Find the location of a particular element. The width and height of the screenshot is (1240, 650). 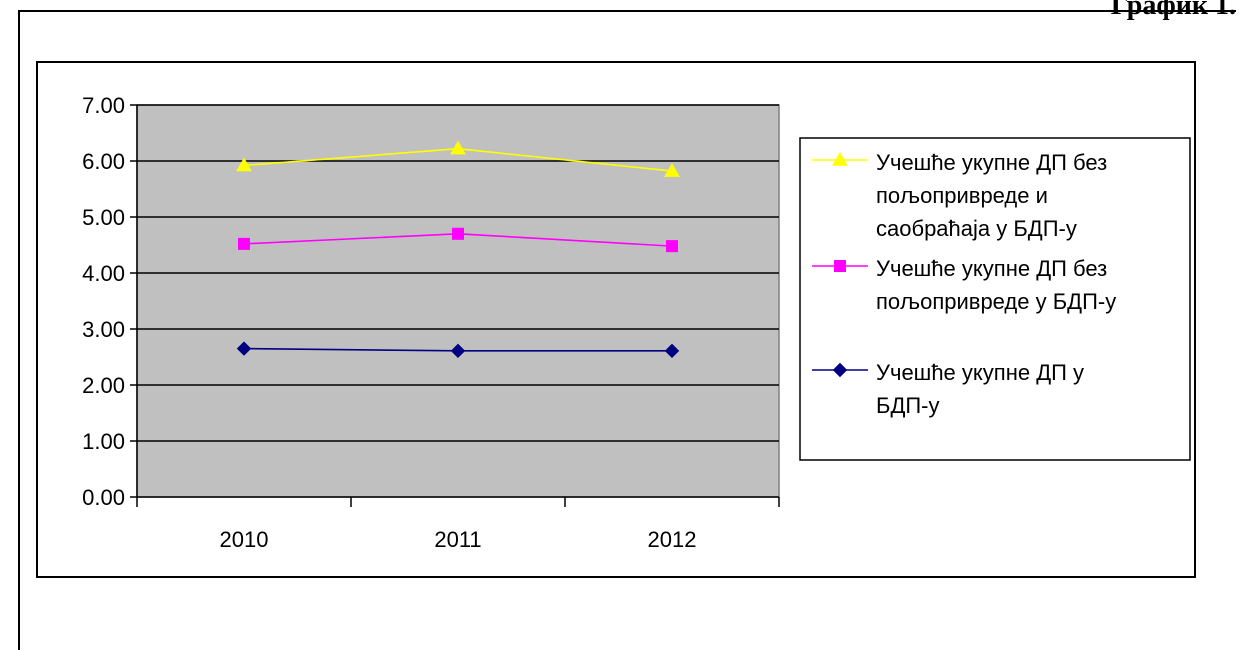

x-tick-label: 2012 is located at coordinates (672, 539).